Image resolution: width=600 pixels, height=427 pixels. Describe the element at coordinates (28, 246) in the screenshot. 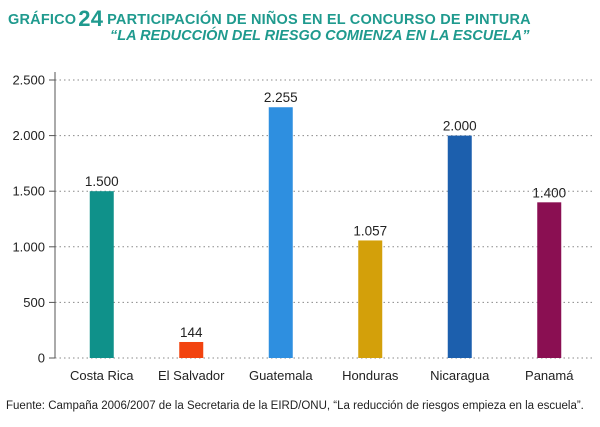

I see `y-tick-label: 1.000` at that location.